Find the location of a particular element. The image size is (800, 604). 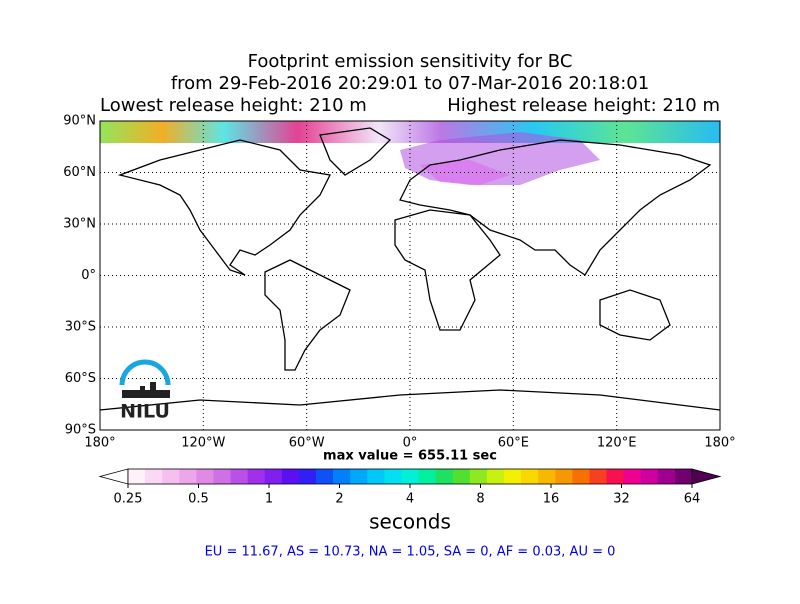

logo: NILU is located at coordinates (145, 391).